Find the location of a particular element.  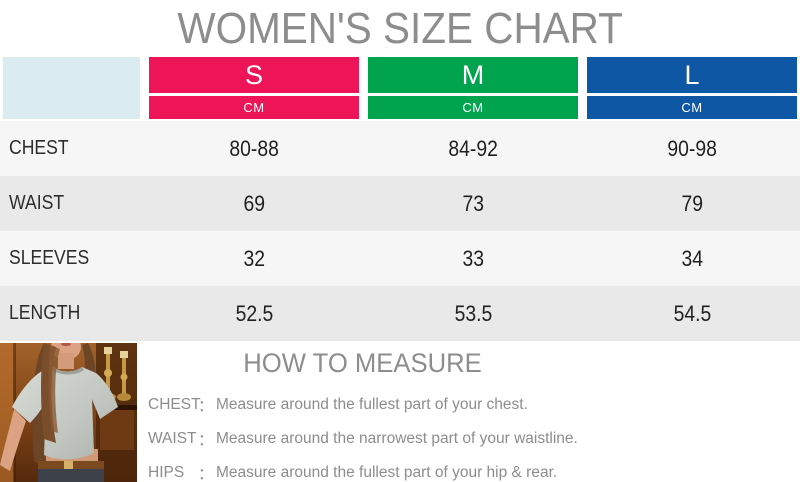

column-header-l: L is located at coordinates (692, 75).